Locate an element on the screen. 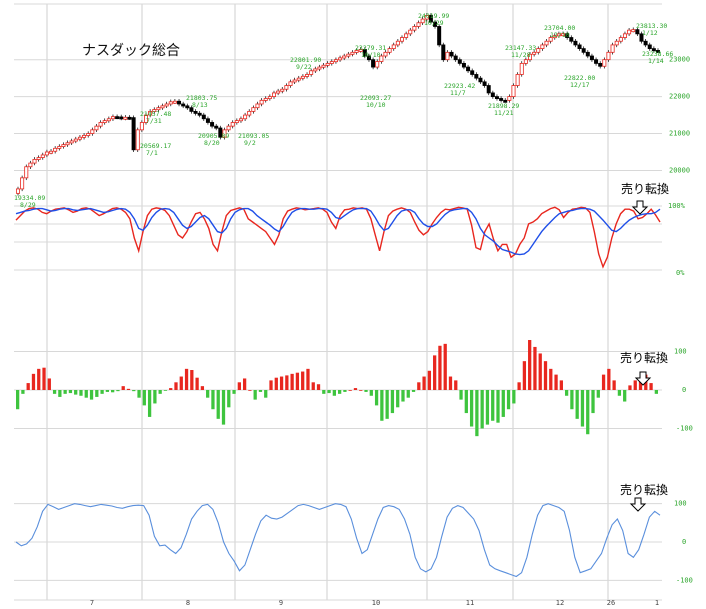 Image resolution: width=706 pixels, height=609 pixels. stoch-tick-label: 0% is located at coordinates (680, 273).